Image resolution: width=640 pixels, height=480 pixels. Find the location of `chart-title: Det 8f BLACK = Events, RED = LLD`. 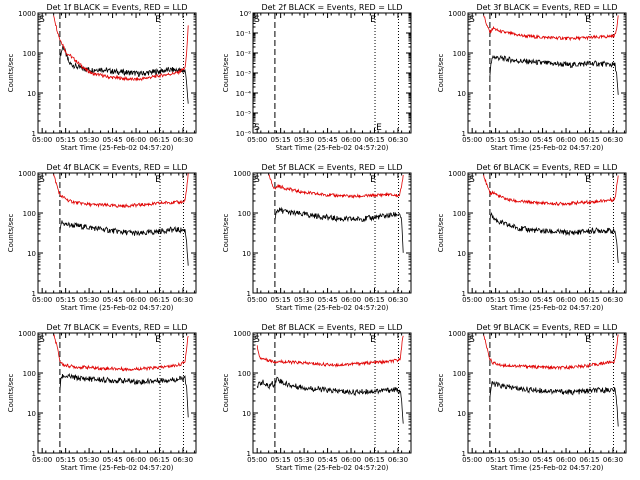

chart-title: Det 8f BLACK = Events, RED = LLD is located at coordinates (331, 327).